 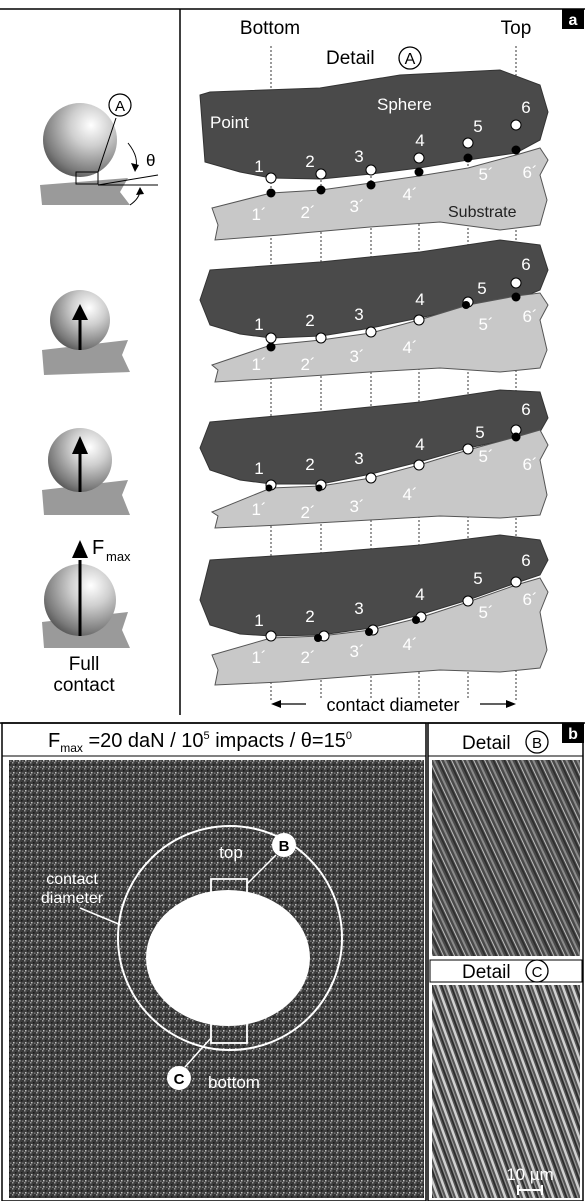 I want to click on fmax-sub: max, so click(x=118, y=556).